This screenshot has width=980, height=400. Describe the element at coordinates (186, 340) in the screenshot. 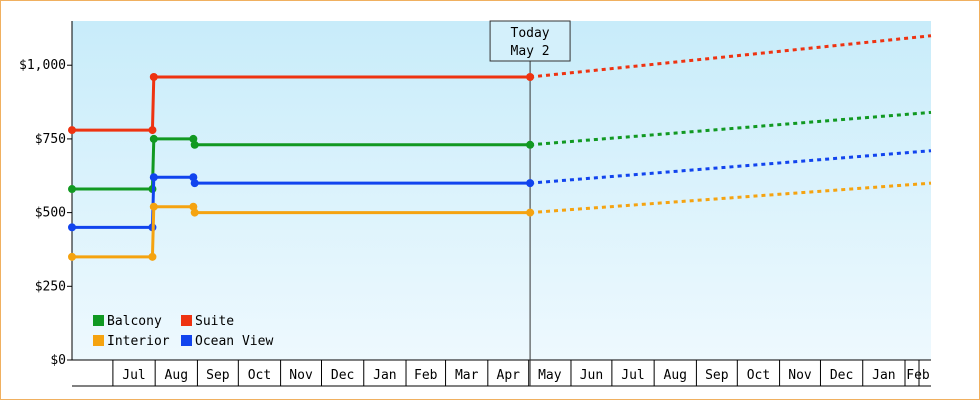

I see `legend-swatch-ocean-view` at that location.